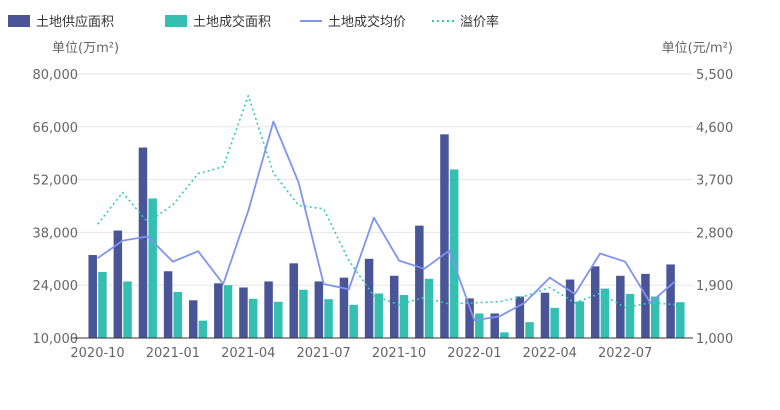  What do you see at coordinates (625, 353) in the screenshot?
I see `x-tick-label: 2022-07` at bounding box center [625, 353].